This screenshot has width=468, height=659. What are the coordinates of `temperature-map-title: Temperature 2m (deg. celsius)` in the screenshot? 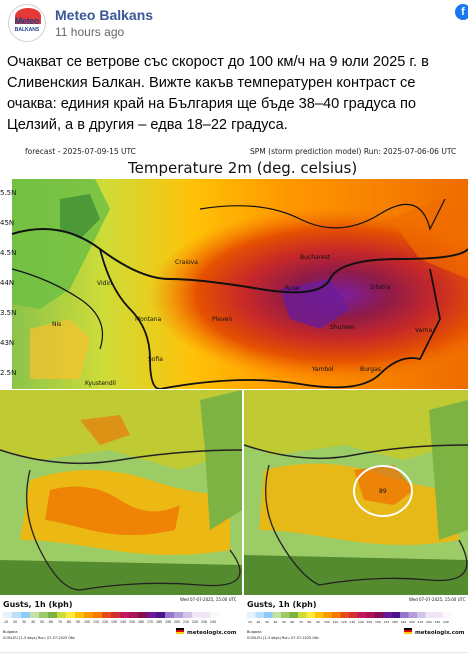 It's located at (242, 168).